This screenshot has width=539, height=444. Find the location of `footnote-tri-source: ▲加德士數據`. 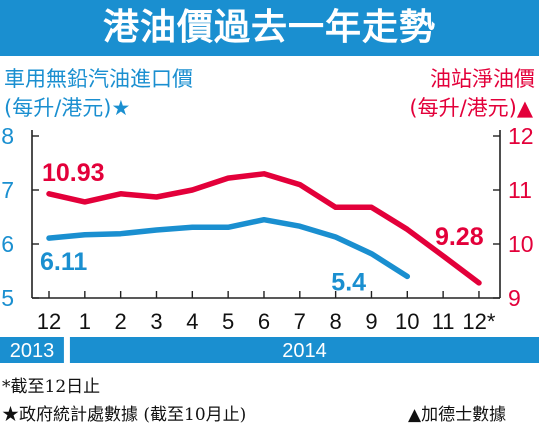

footnote-tri-source: ▲加德士數據 is located at coordinates (457, 415).